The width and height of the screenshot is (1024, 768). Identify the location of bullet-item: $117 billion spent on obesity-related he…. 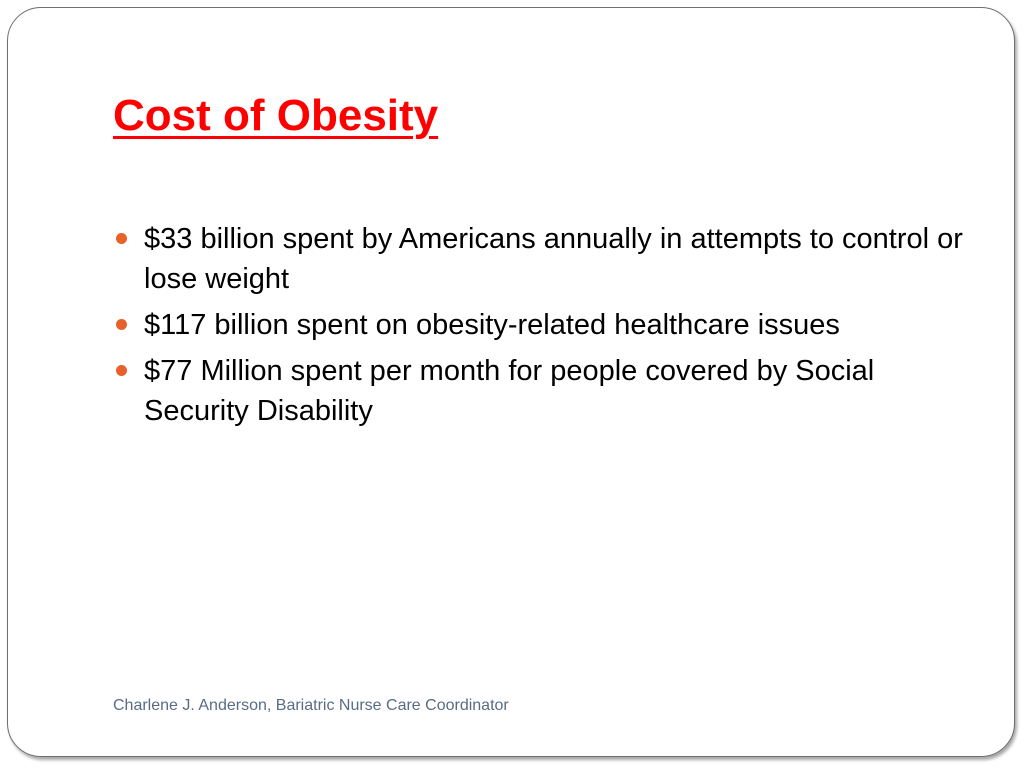
(543, 325).